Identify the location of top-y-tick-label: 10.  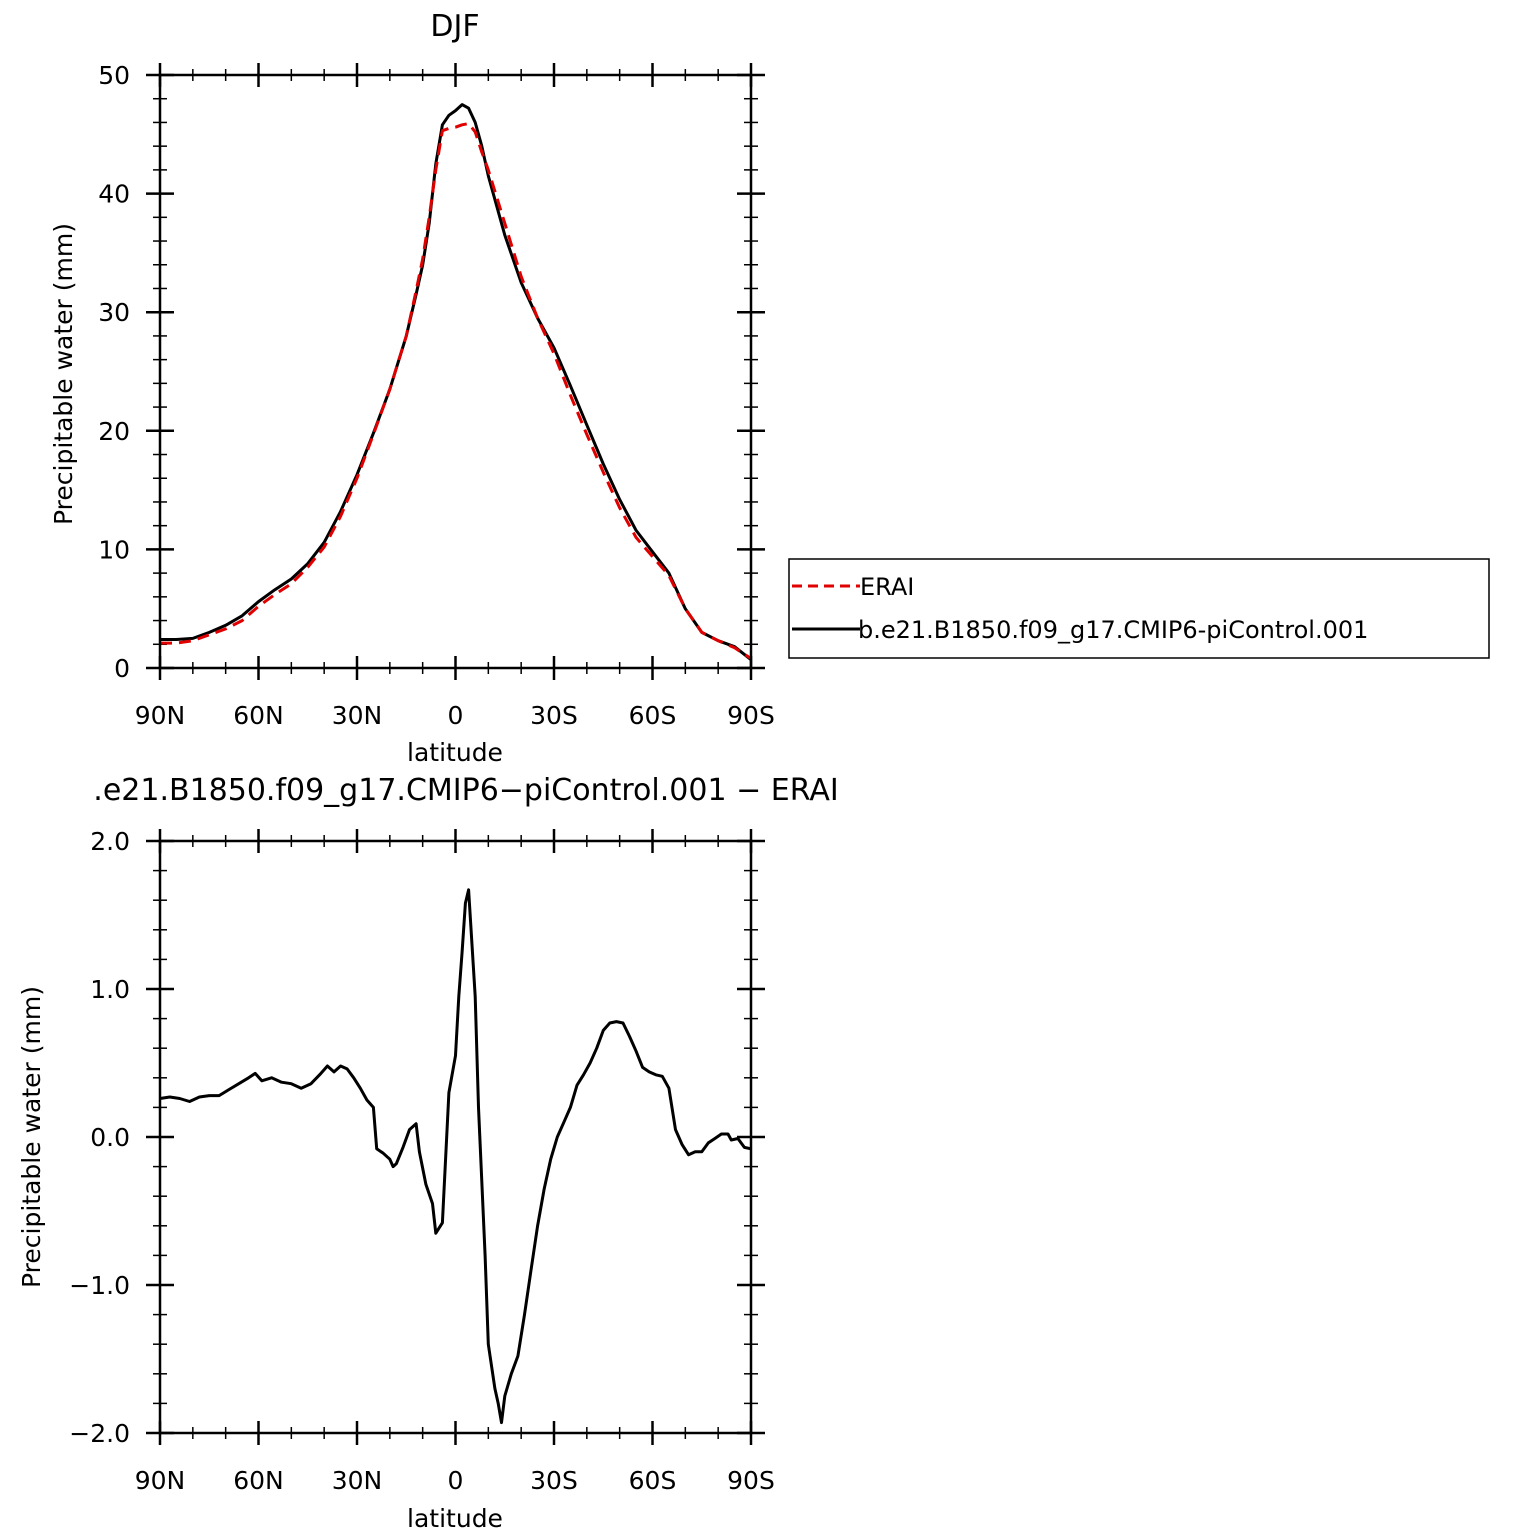
(114, 549).